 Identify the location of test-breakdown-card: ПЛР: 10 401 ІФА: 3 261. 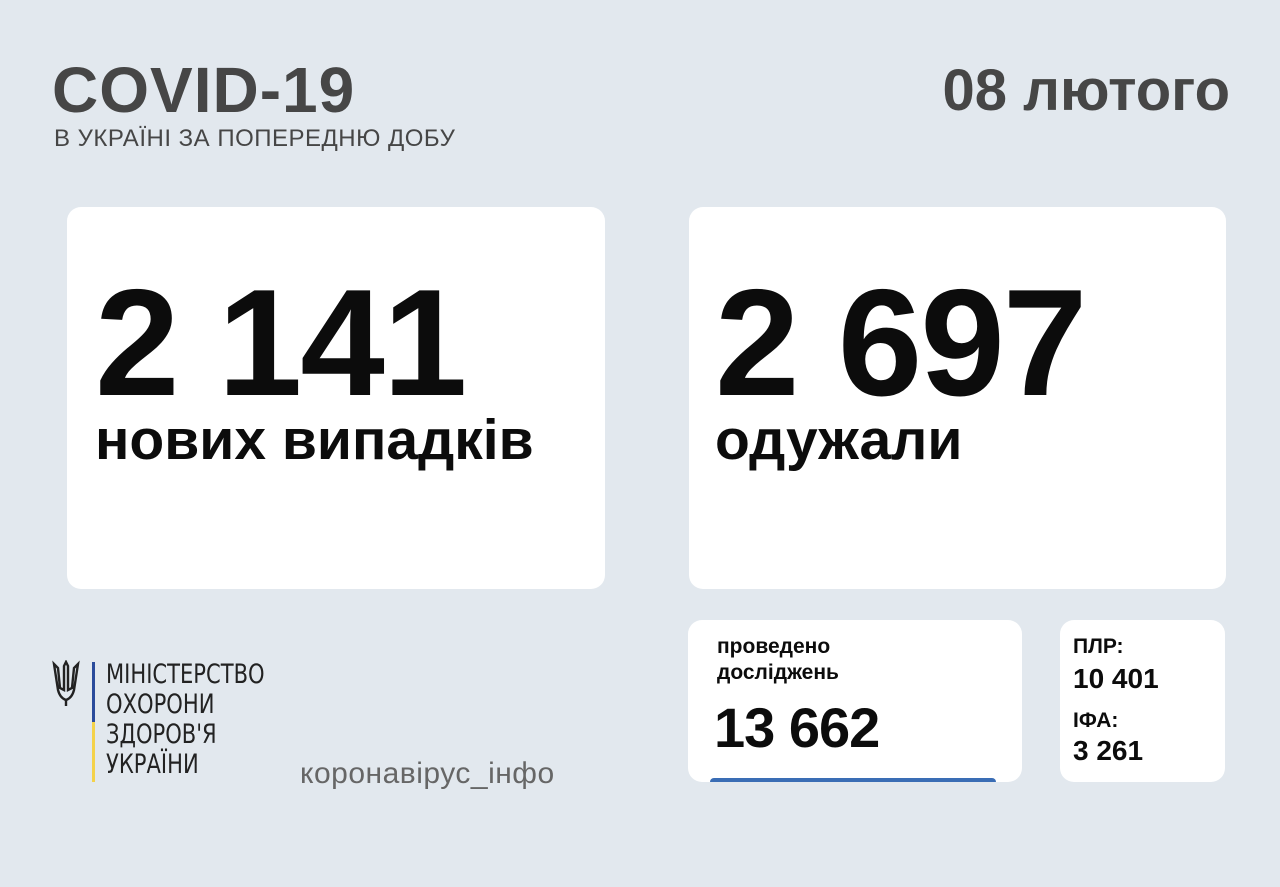
(1142, 701).